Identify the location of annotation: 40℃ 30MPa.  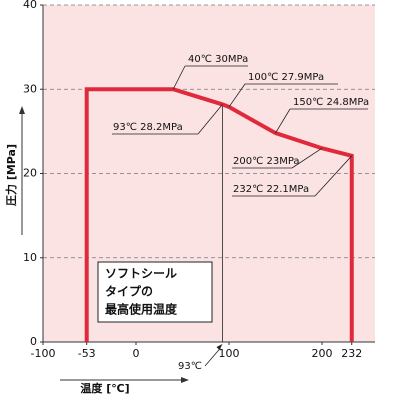
(218, 59).